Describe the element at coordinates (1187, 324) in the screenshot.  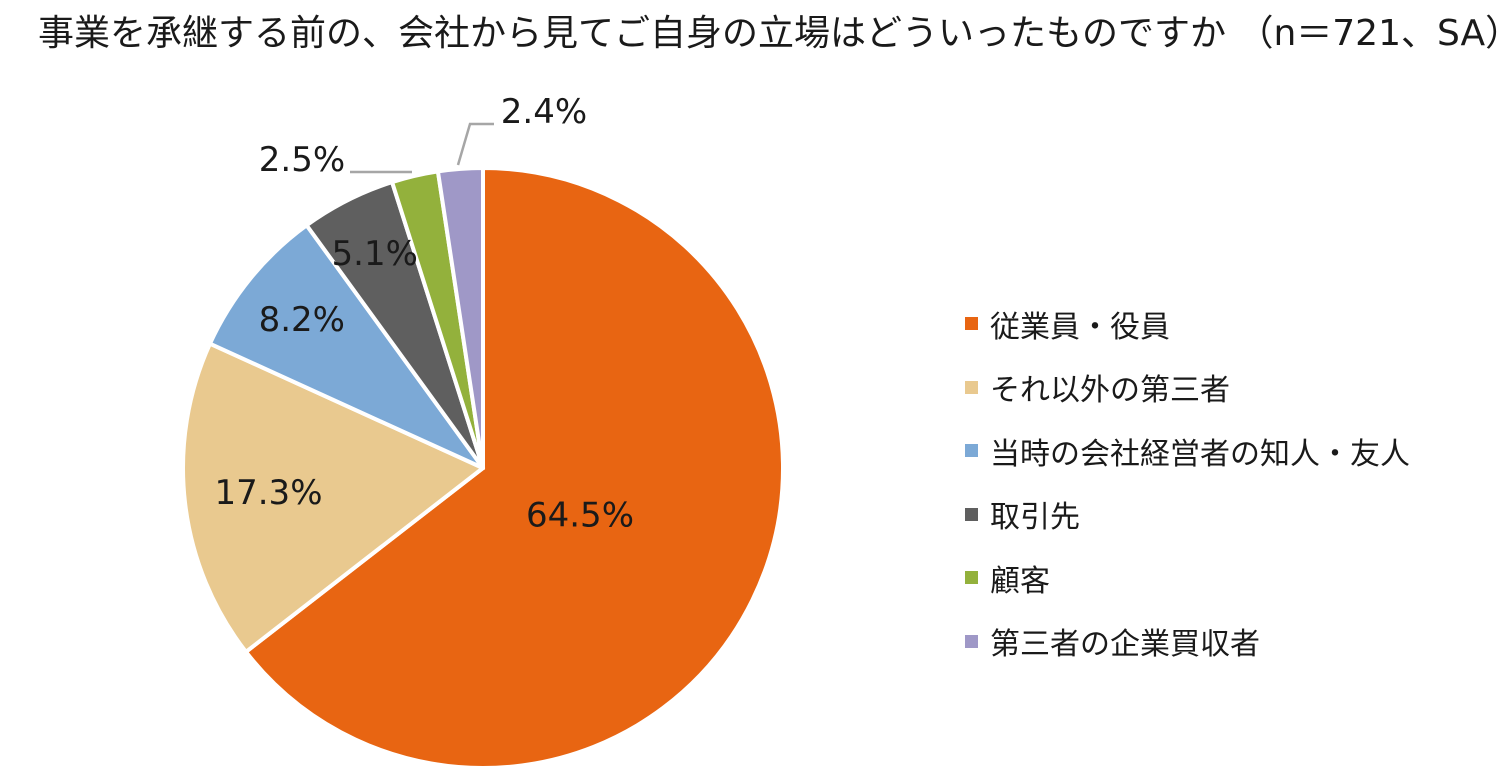
I see `legend-item-employee: 従業員・役員` at that location.